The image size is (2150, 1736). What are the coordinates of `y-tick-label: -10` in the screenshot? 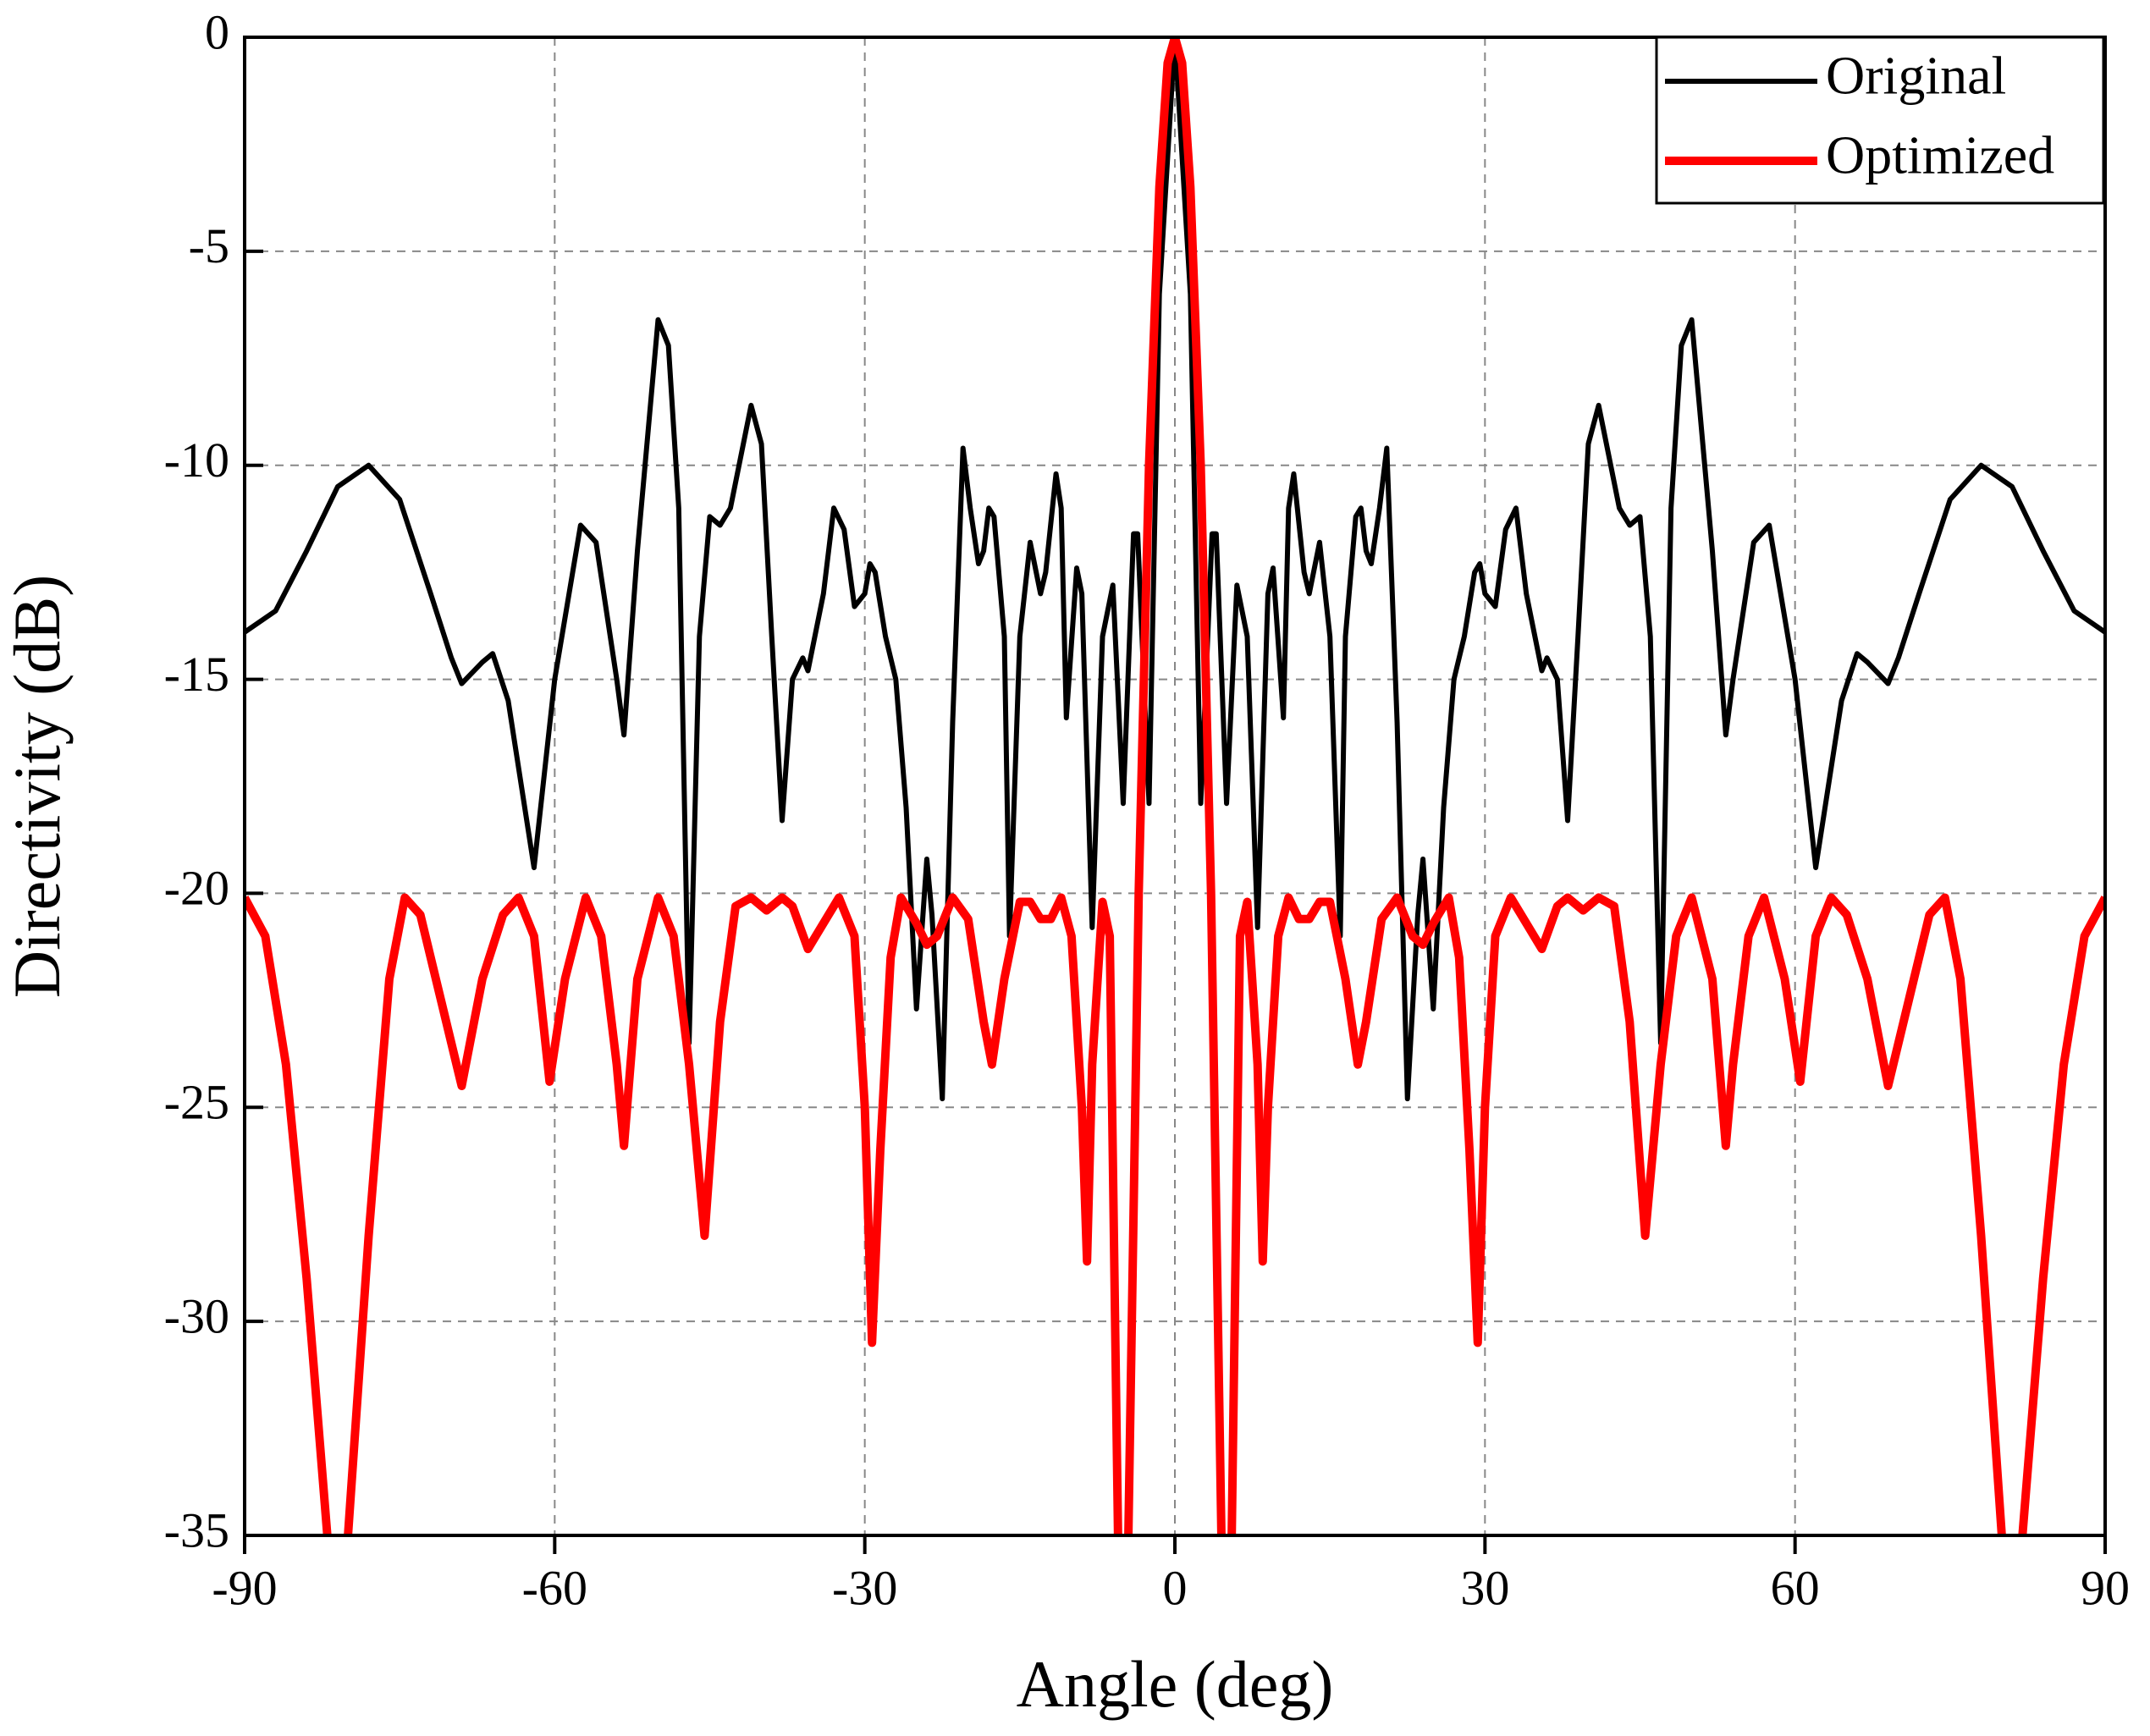 It's located at (197, 461).